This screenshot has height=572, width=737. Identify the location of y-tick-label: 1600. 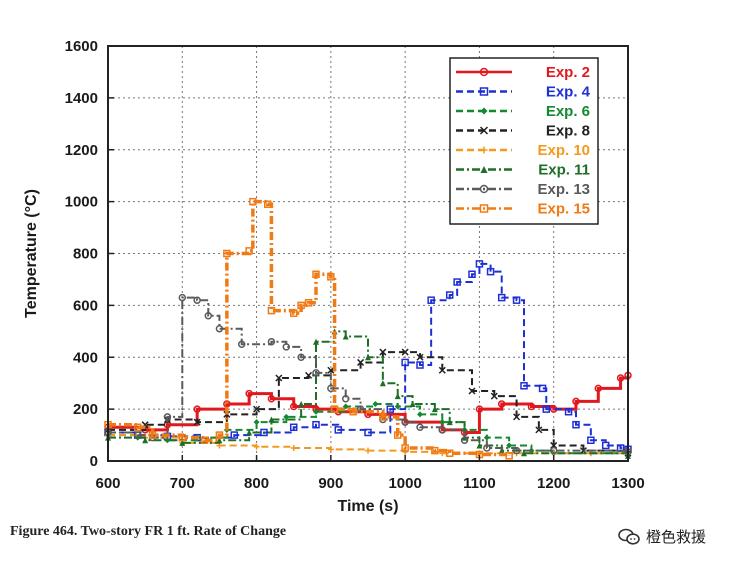
(81, 46).